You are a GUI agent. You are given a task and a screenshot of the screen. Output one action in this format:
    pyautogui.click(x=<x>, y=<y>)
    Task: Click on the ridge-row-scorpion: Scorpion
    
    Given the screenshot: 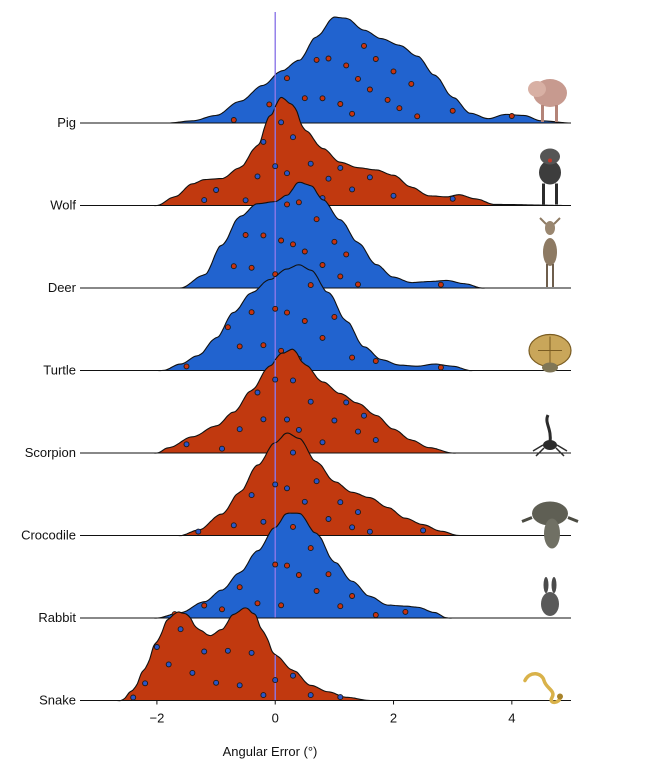 What is the action you would take?
    pyautogui.click(x=298, y=404)
    